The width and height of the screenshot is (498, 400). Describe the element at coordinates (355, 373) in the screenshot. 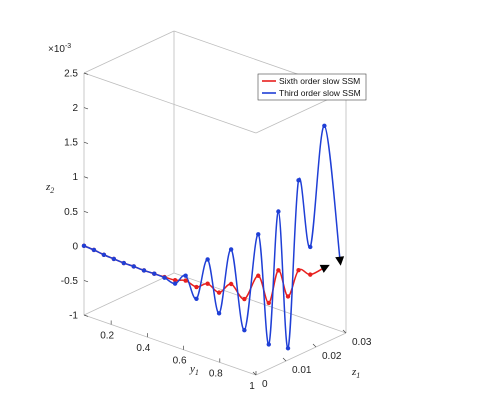

I see `z1-axis-label: z1` at that location.